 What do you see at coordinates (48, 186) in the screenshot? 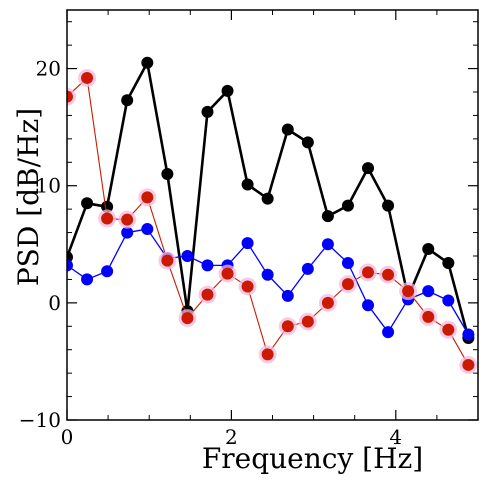
I see `y-tick-label: 10` at bounding box center [48, 186].